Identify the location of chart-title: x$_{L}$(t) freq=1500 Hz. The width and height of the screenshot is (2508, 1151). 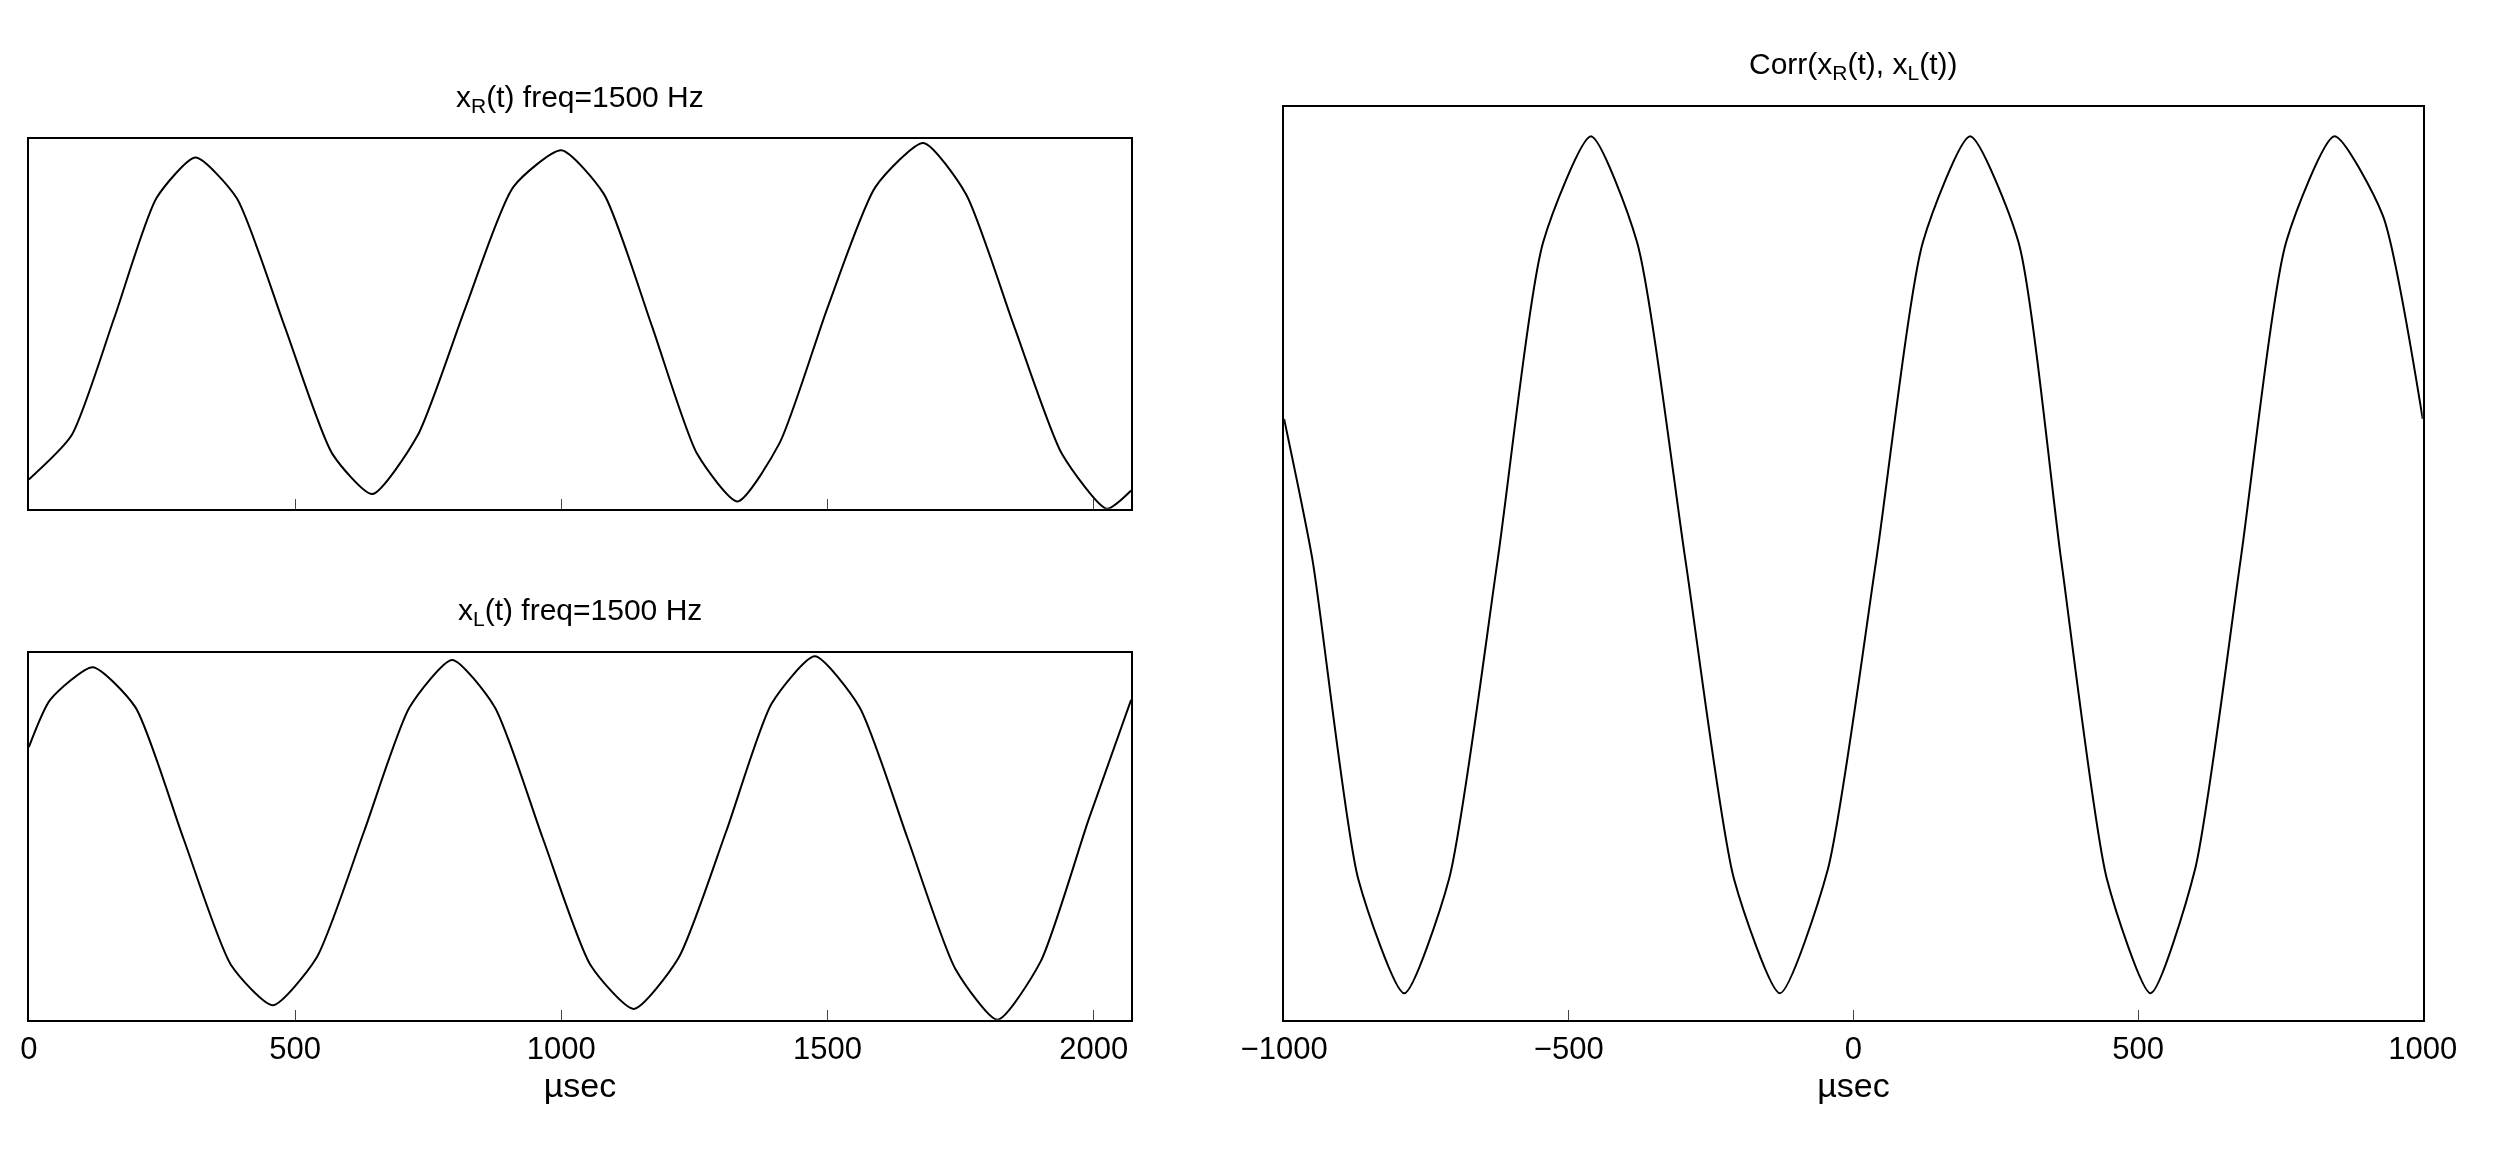
(580, 612).